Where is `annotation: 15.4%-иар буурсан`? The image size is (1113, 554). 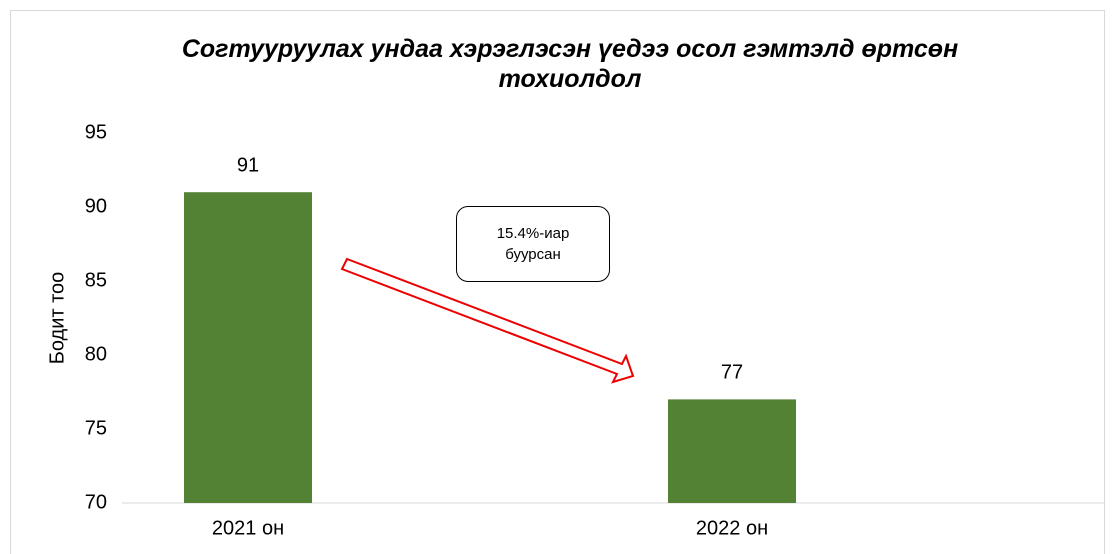 annotation: 15.4%-иар буурсан is located at coordinates (533, 244).